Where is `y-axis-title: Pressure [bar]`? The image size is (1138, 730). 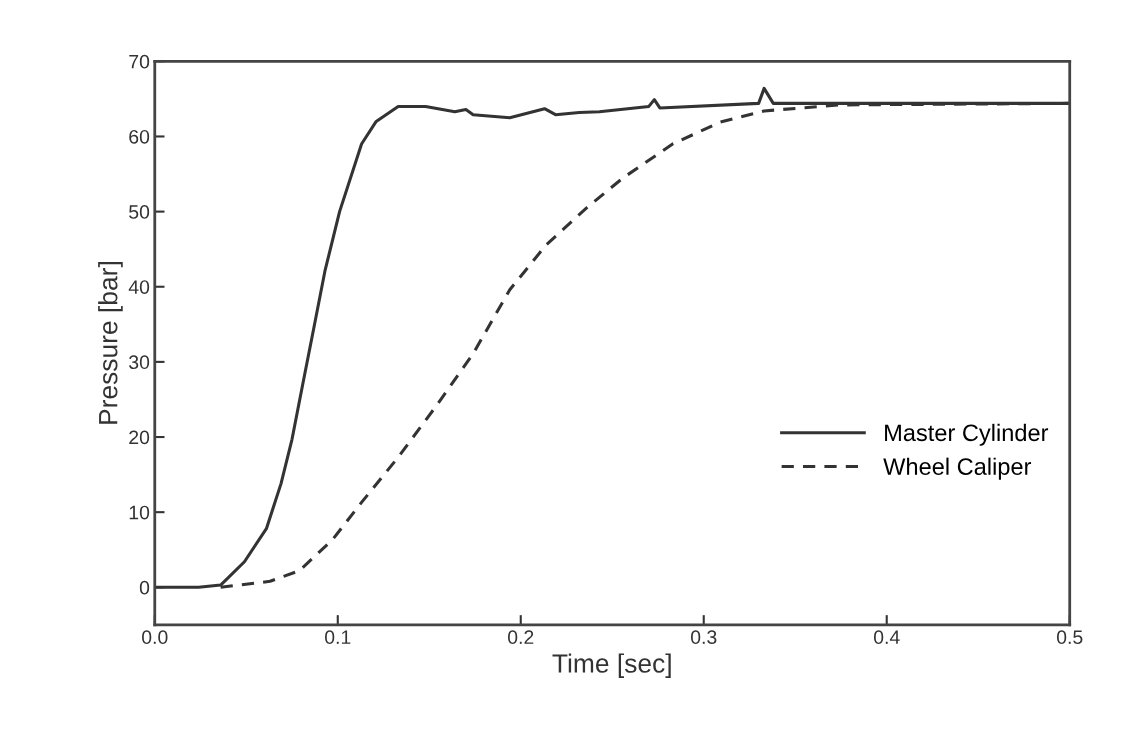 y-axis-title: Pressure [bar] is located at coordinates (110, 343).